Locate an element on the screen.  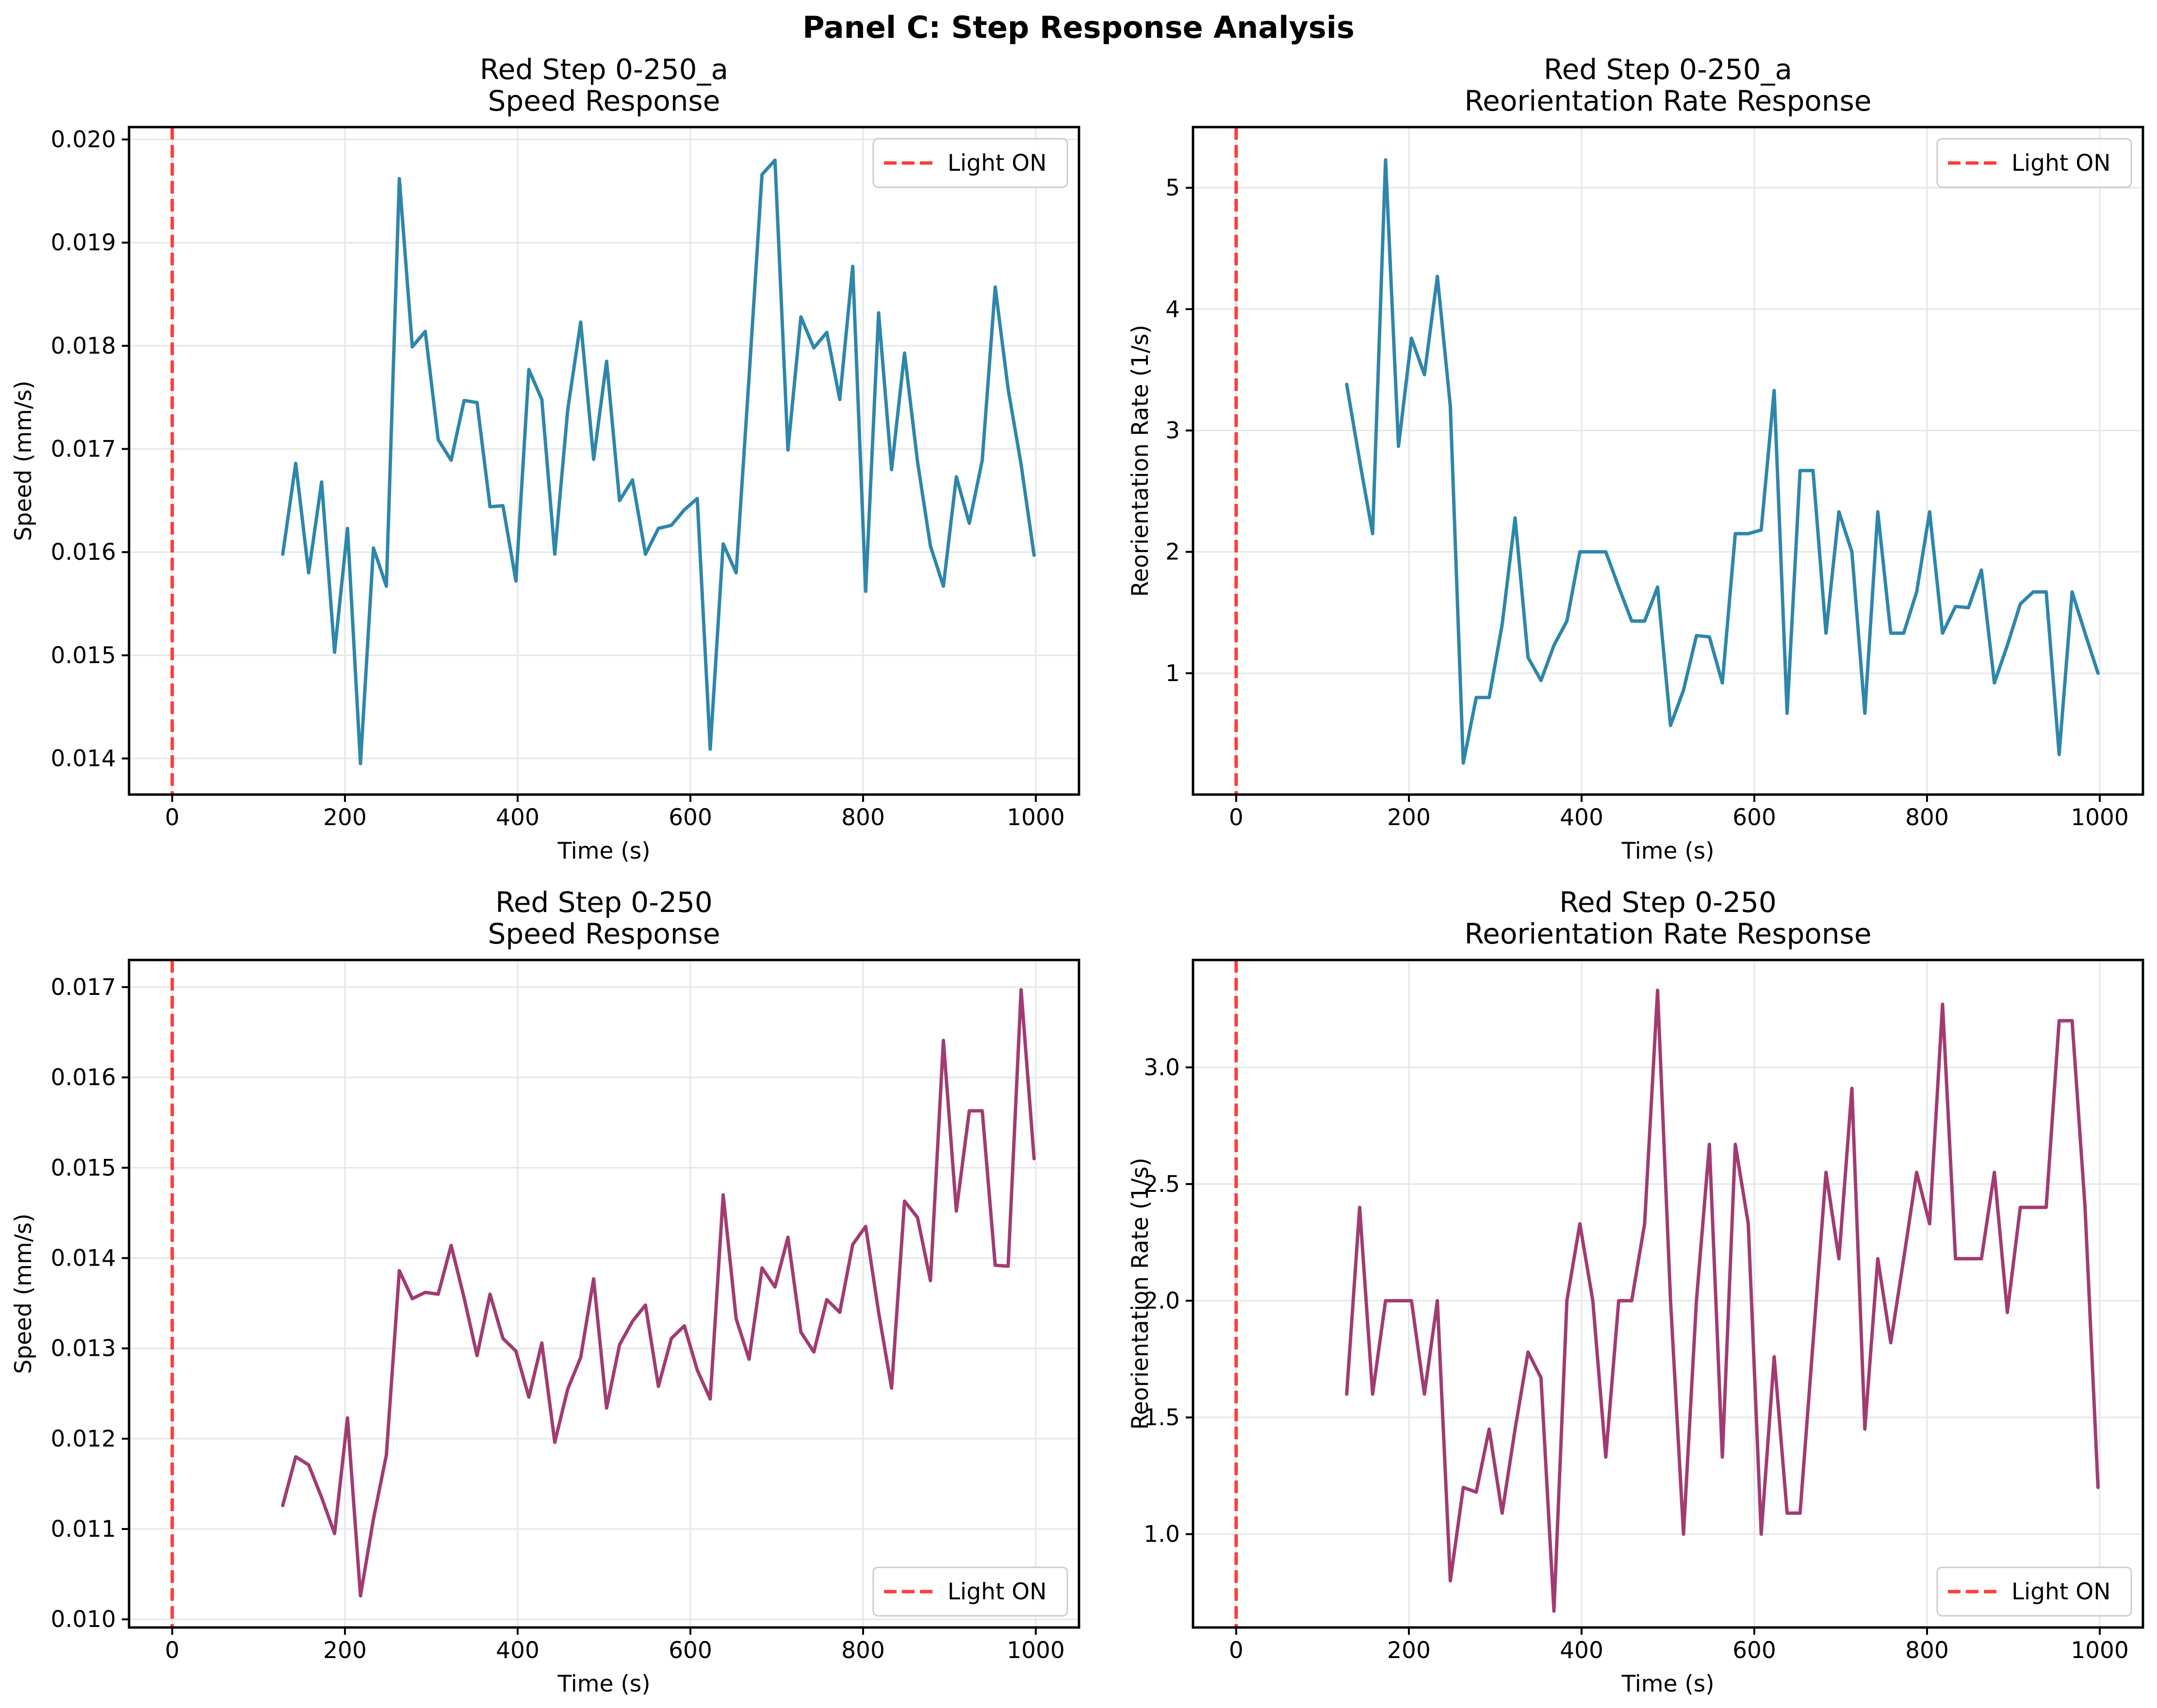
y-tick-label: 0.012 is located at coordinates (83, 1439).